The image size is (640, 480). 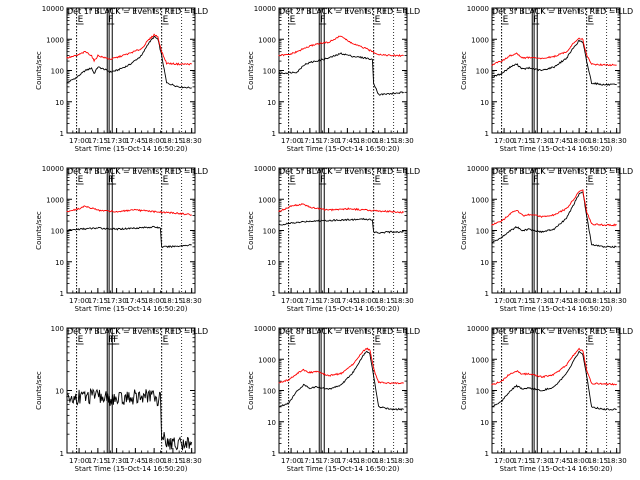 I want to click on panel-title: Det 3f BLACK = Events, RED = LLD, so click(x=562, y=11).